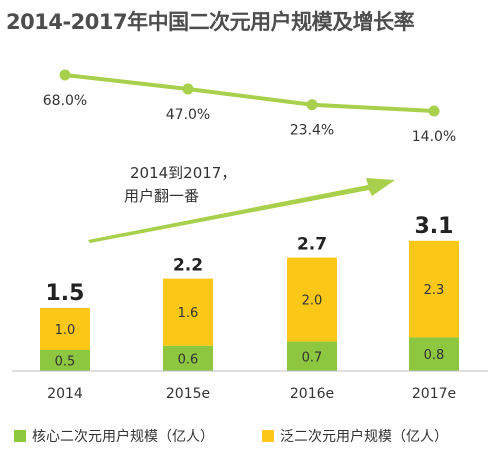 Image resolution: width=500 pixels, height=453 pixels. I want to click on total-label-2016e: 2.7, so click(312, 245).